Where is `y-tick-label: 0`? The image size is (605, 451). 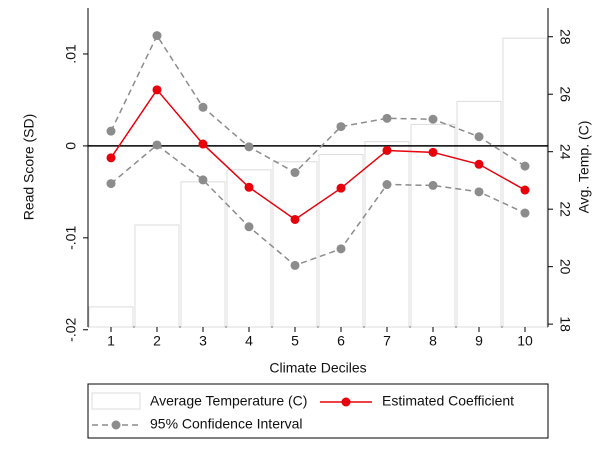
y-tick-label: 0 is located at coordinates (71, 146).